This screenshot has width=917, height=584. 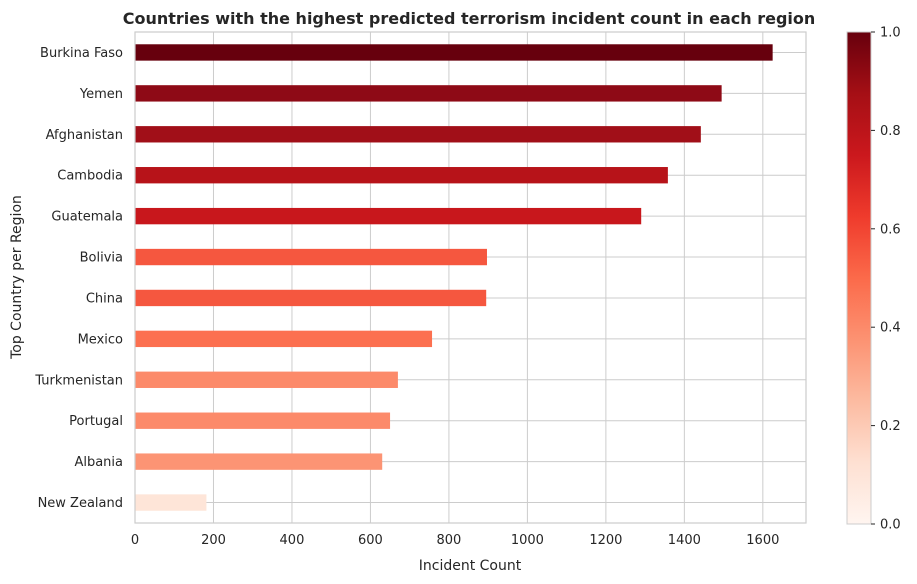 I want to click on colorbar-tick-label: 0.8, so click(x=890, y=131).